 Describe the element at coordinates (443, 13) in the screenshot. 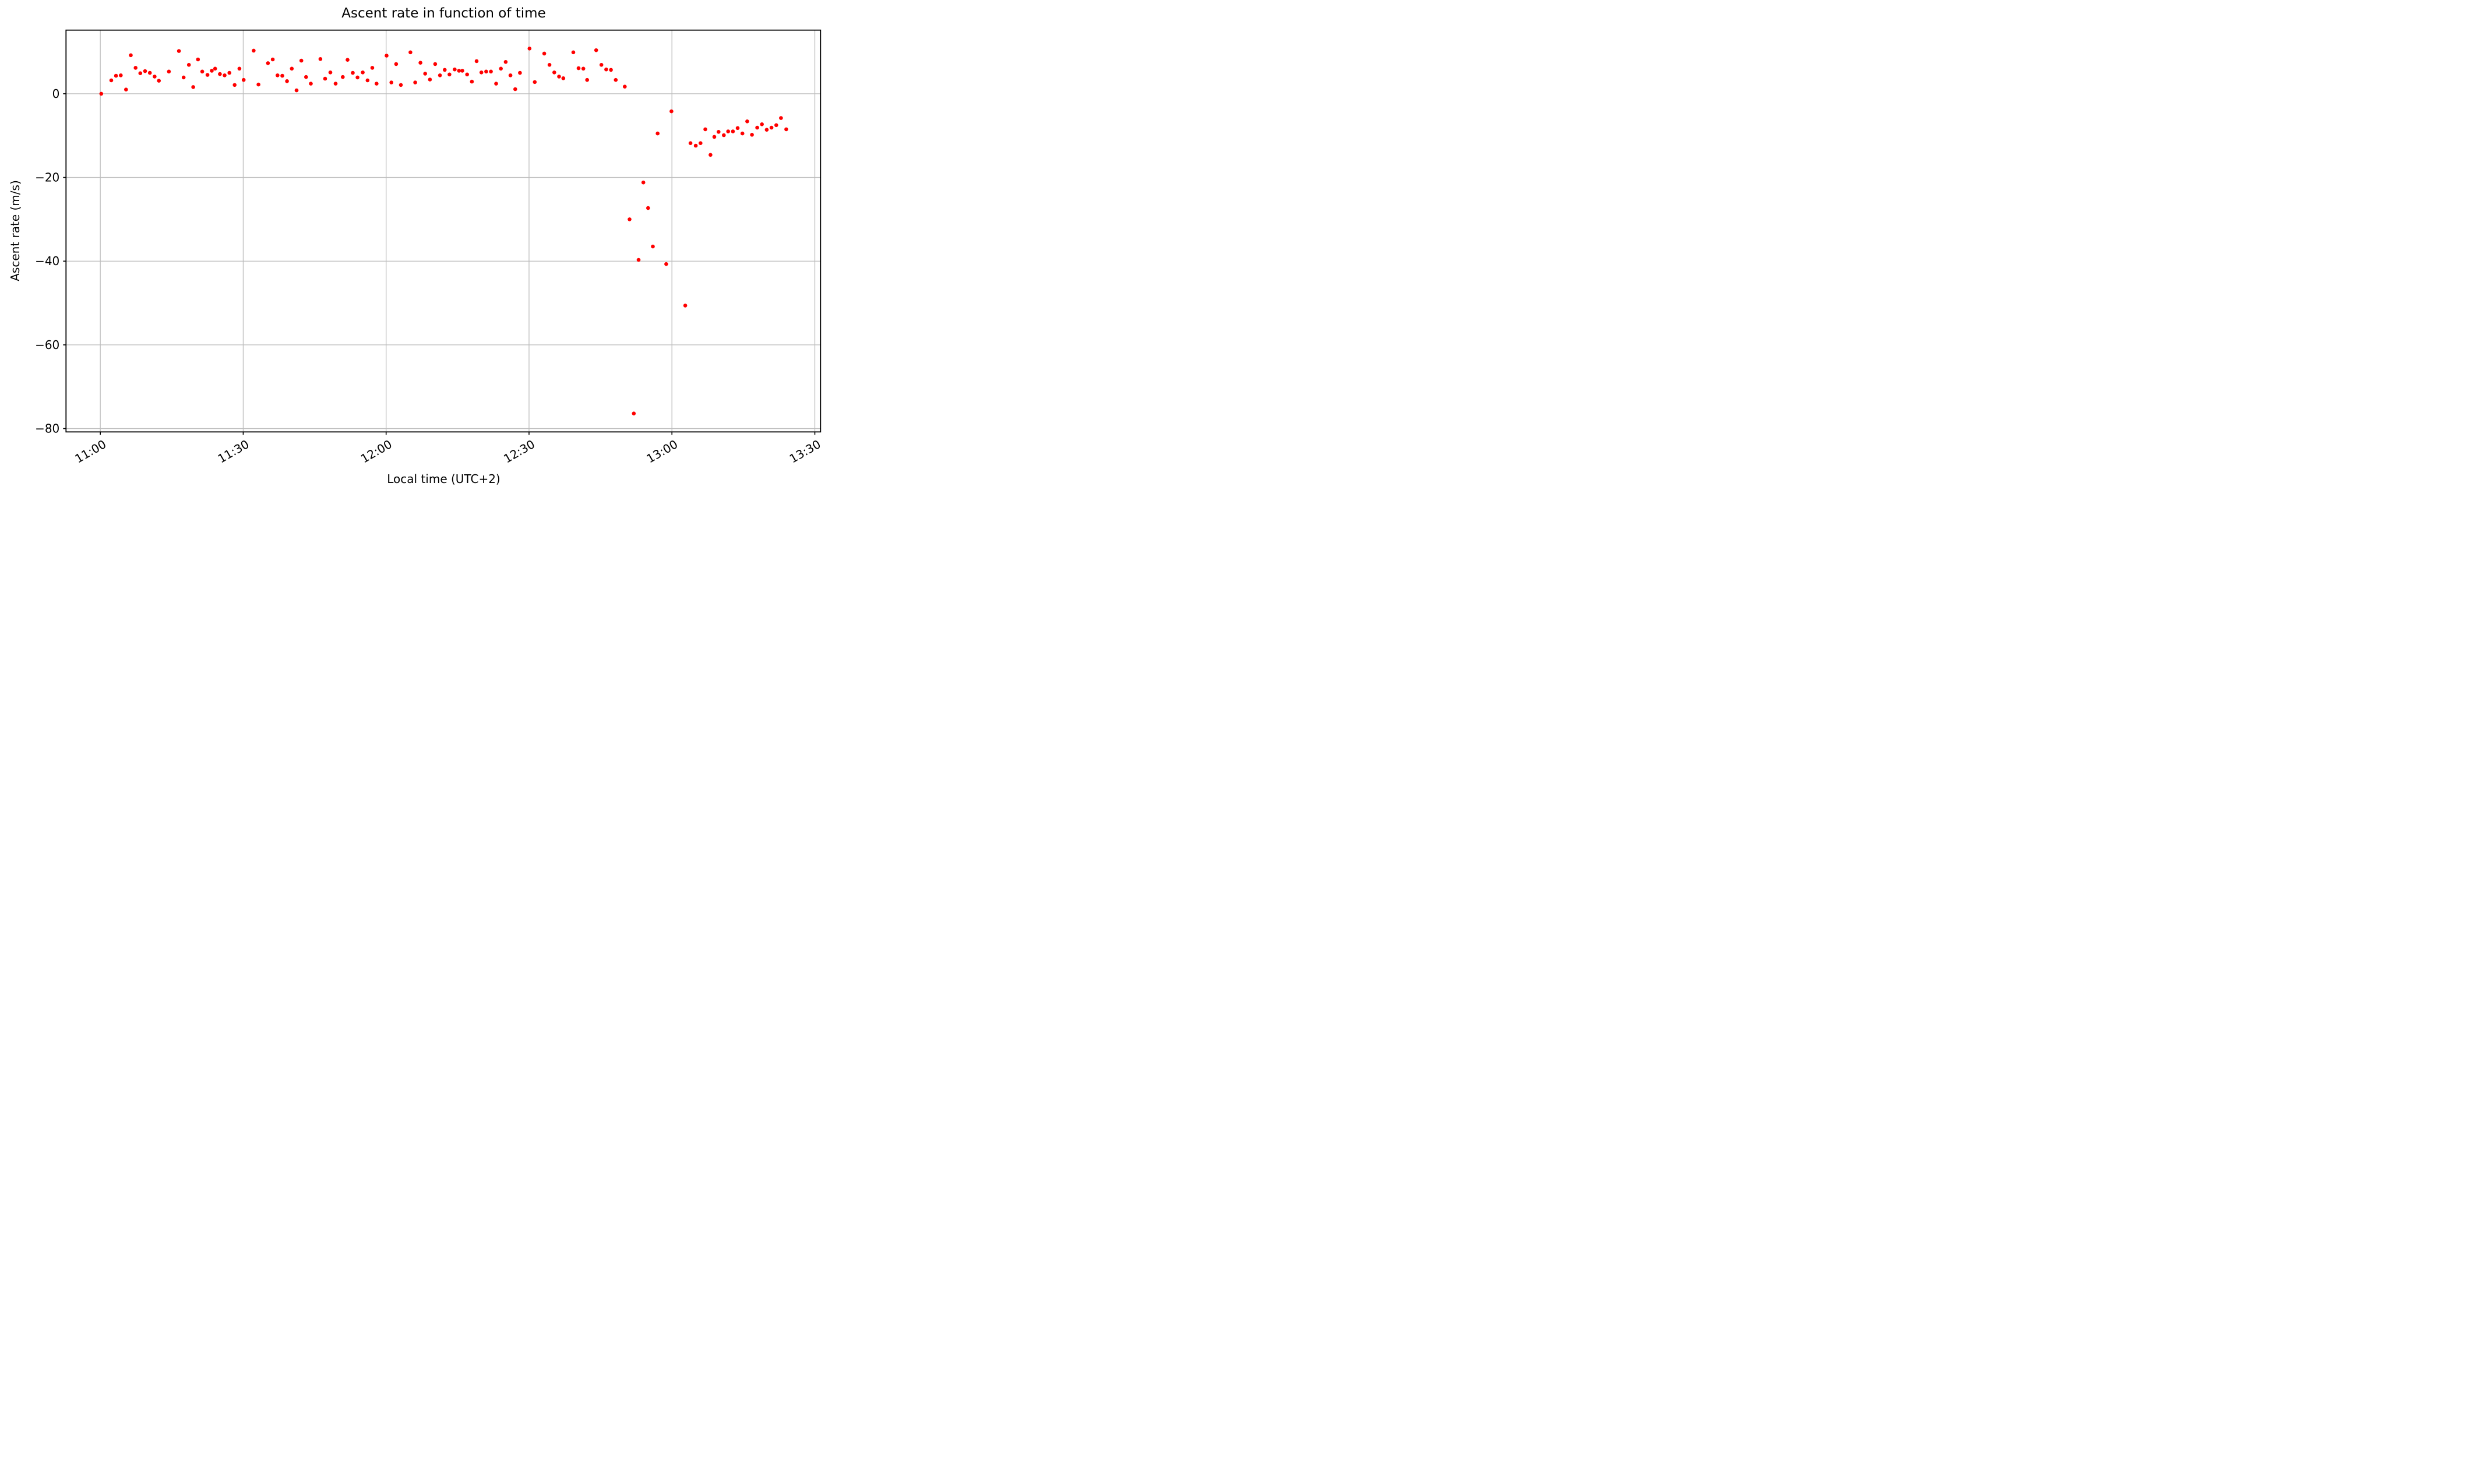

I see `chart-title: Ascent rate in function of time` at that location.